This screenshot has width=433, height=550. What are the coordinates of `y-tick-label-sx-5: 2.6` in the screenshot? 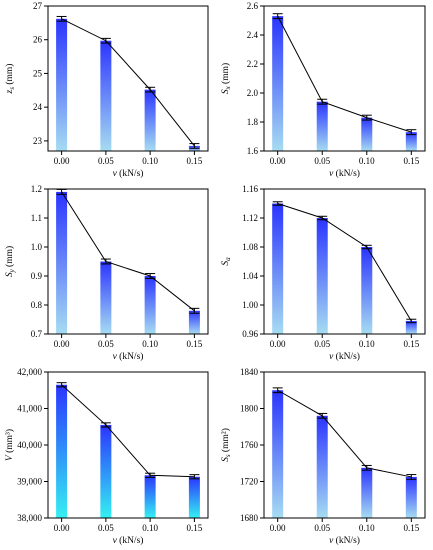 It's located at (253, 6).